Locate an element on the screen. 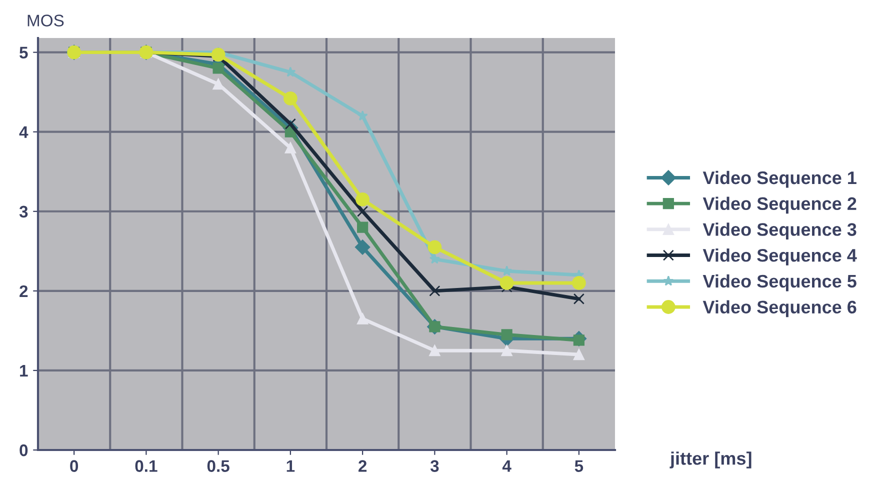 This screenshot has height=483, width=883. y-tick-label: 3 is located at coordinates (23, 212).